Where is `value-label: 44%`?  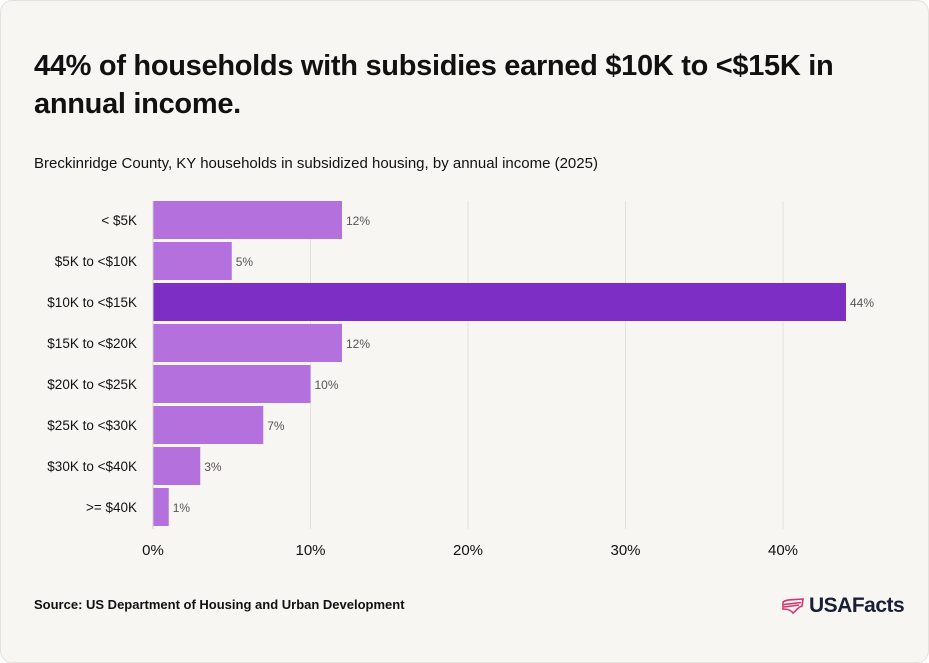 value-label: 44% is located at coordinates (862, 303).